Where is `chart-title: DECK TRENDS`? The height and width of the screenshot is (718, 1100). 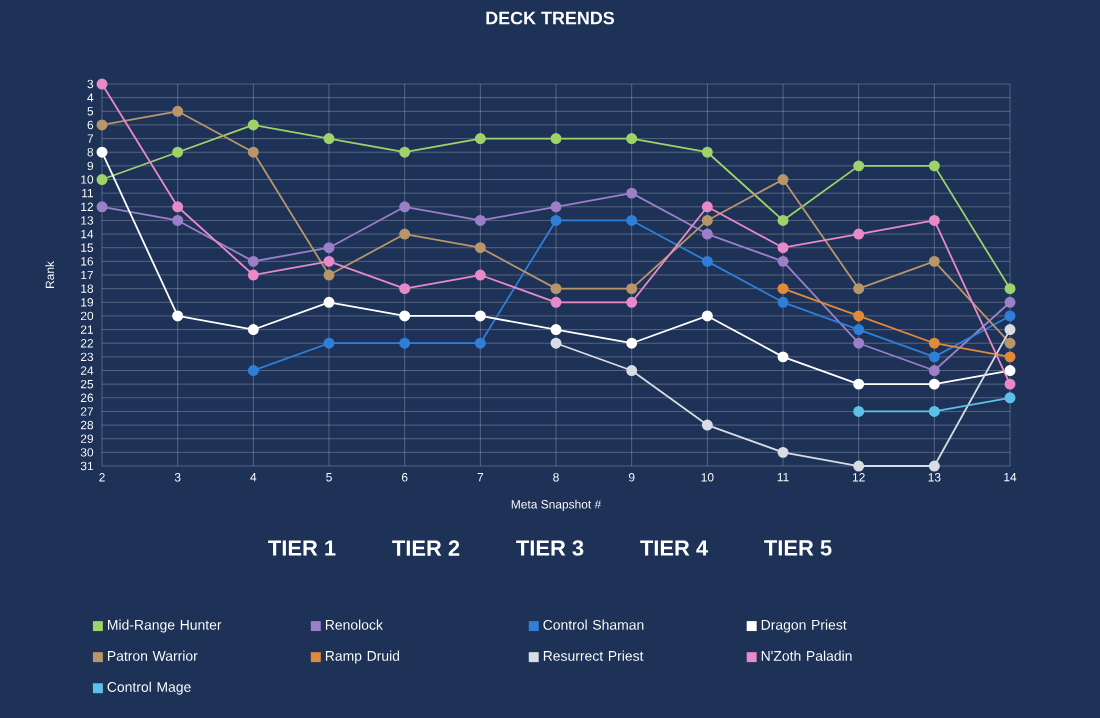
chart-title: DECK TRENDS is located at coordinates (550, 18).